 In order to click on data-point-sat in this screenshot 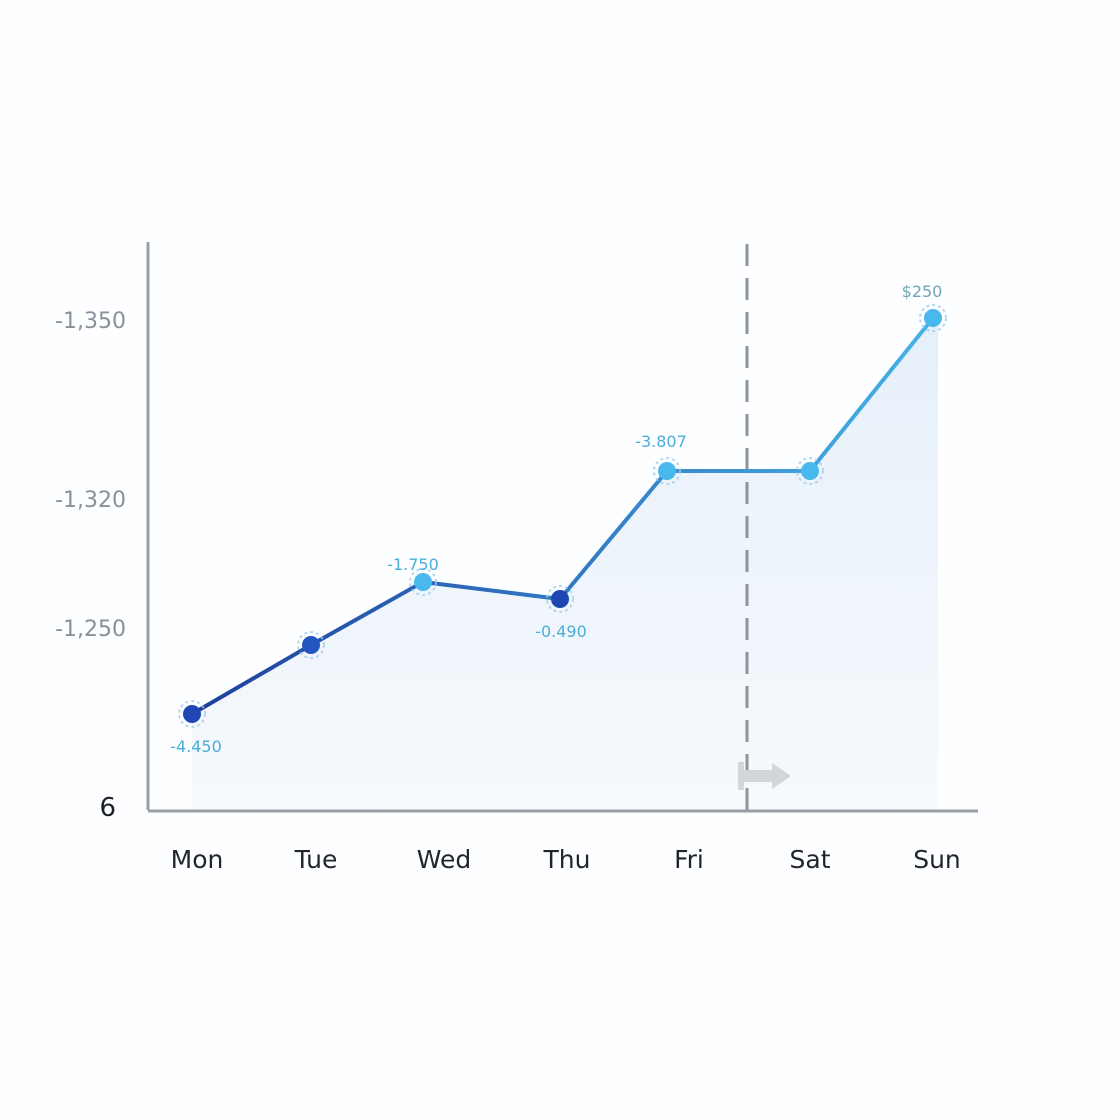, I will do `click(810, 471)`.